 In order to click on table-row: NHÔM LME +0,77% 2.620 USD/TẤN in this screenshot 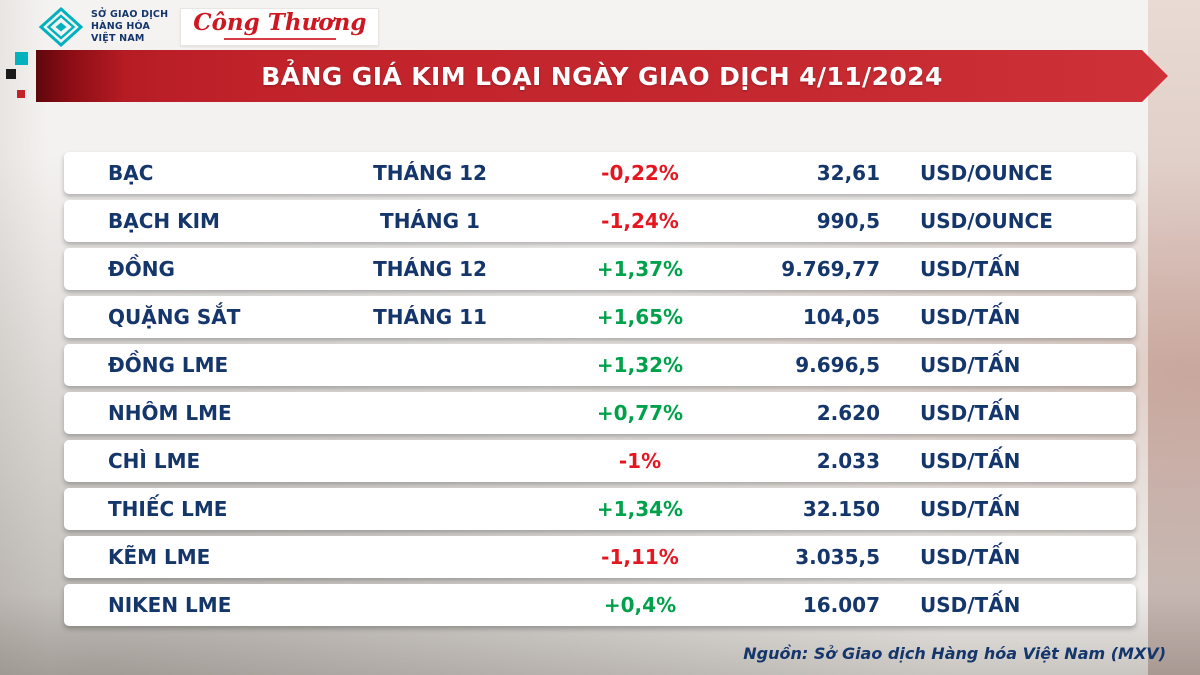, I will do `click(600, 413)`.